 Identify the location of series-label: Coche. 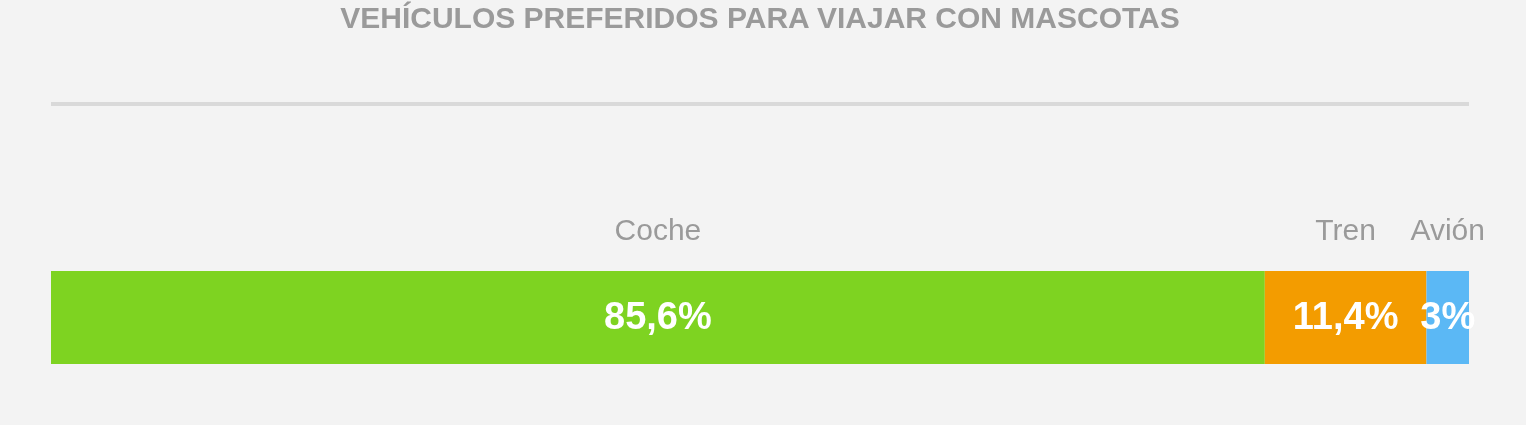
(658, 229).